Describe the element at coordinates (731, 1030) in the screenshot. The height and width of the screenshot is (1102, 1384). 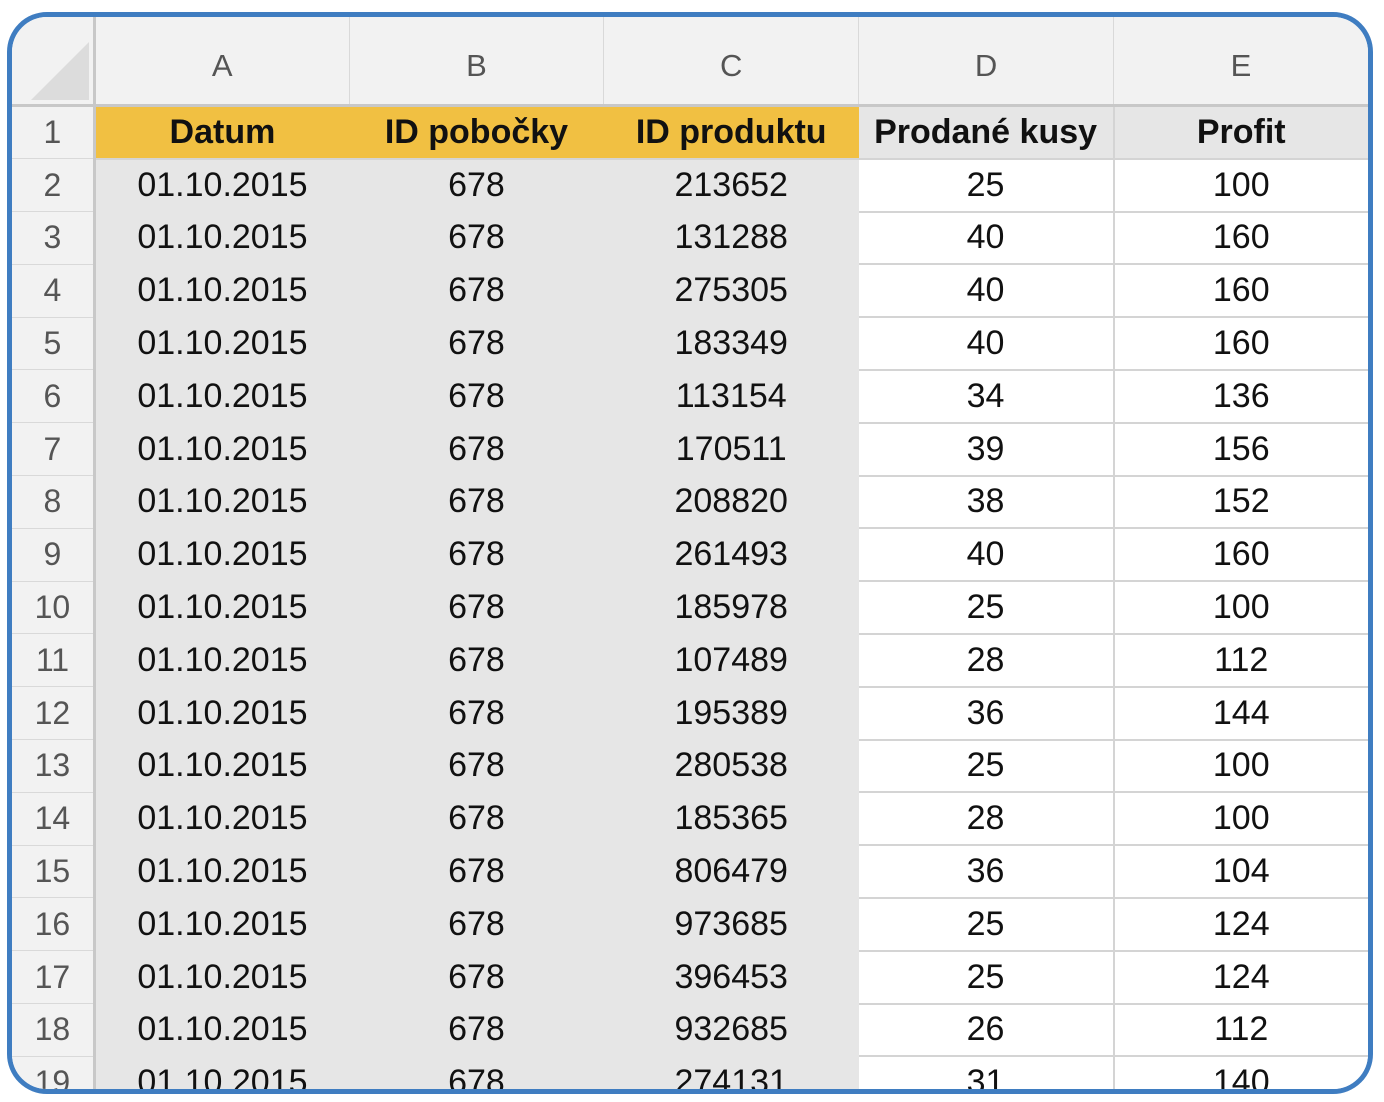
I see `cell-id-produktu: 932685` at that location.